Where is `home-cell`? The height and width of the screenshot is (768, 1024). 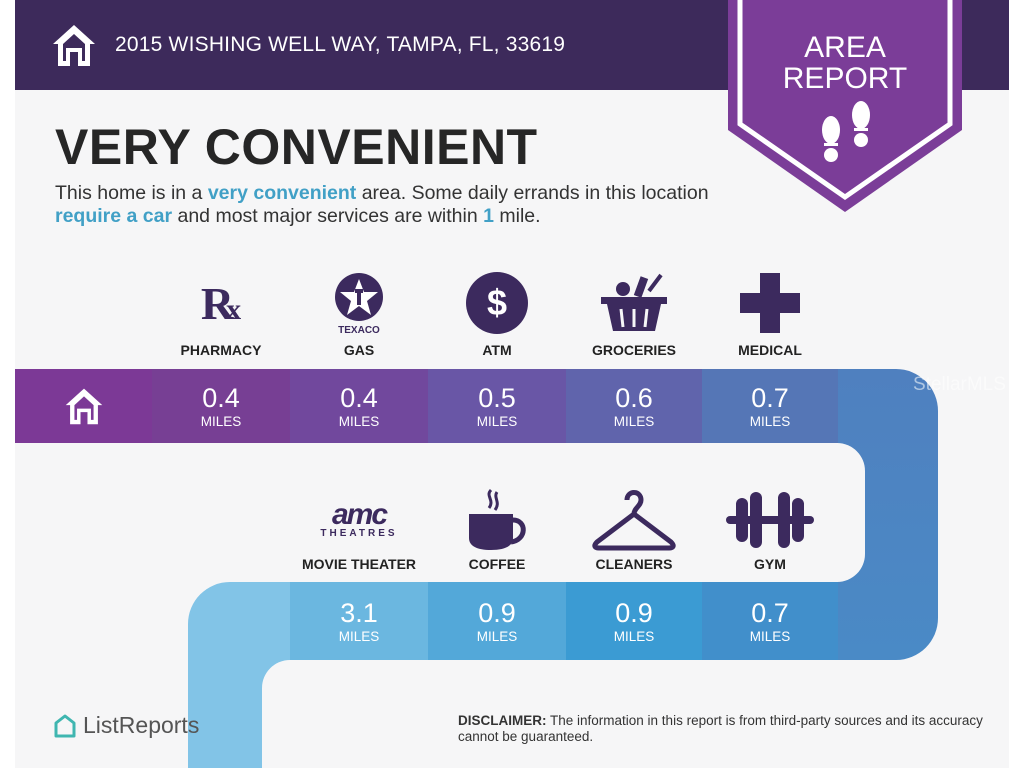
home-cell is located at coordinates (83, 406).